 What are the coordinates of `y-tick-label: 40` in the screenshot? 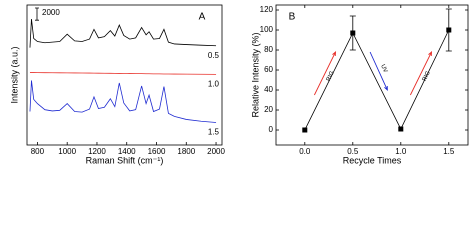 It's located at (268, 89).